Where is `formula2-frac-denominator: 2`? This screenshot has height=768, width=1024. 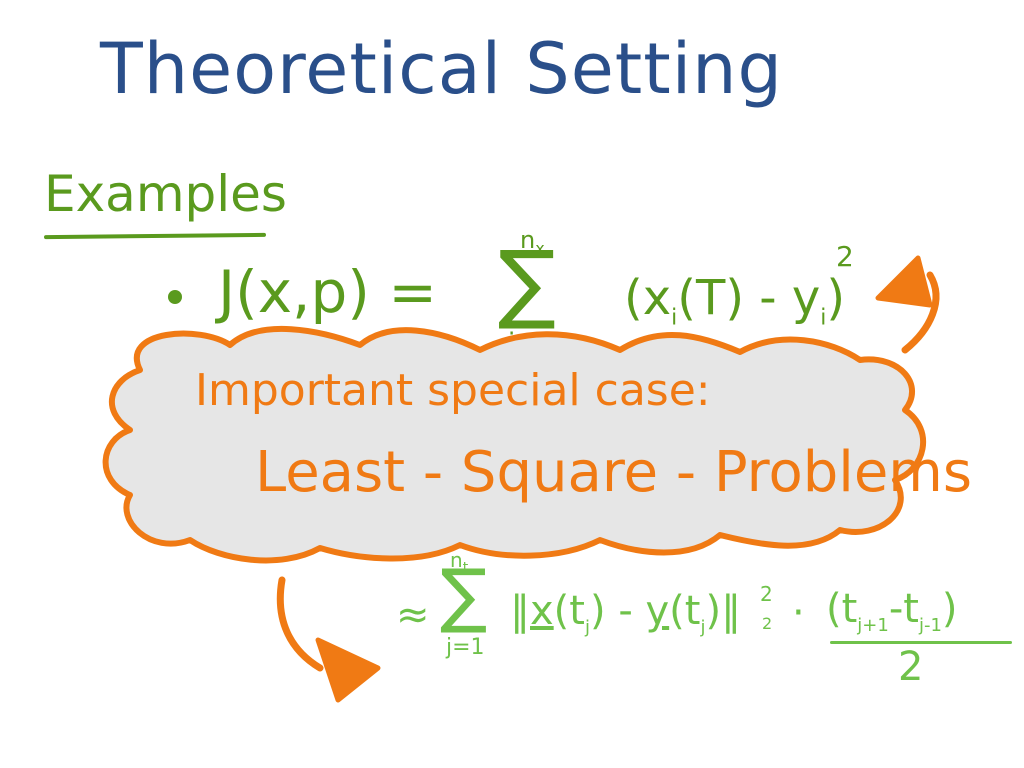
formula2-frac-denominator: 2 is located at coordinates (911, 667).